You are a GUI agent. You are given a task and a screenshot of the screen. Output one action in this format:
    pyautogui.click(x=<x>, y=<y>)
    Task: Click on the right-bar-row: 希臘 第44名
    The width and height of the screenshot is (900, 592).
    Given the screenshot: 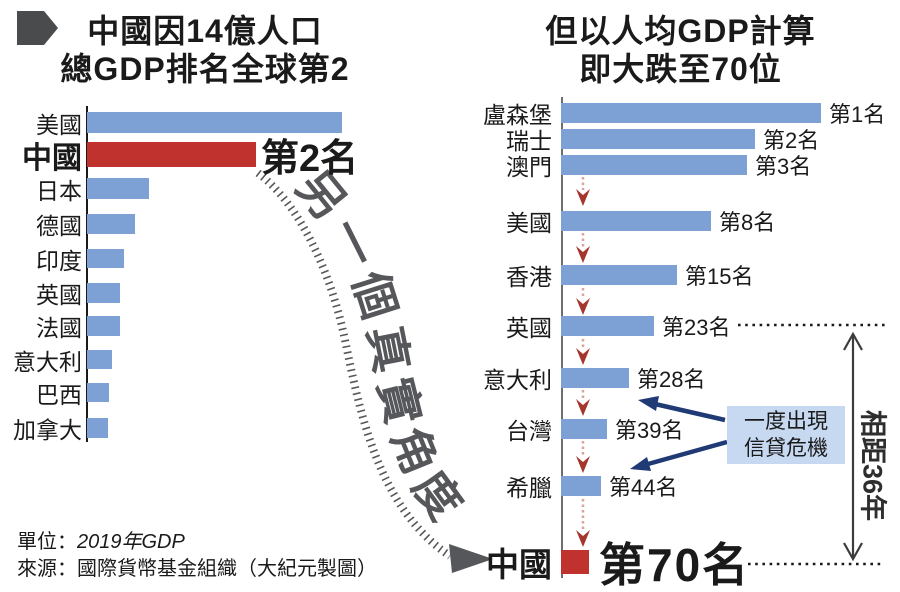 What is the action you would take?
    pyautogui.click(x=563, y=488)
    